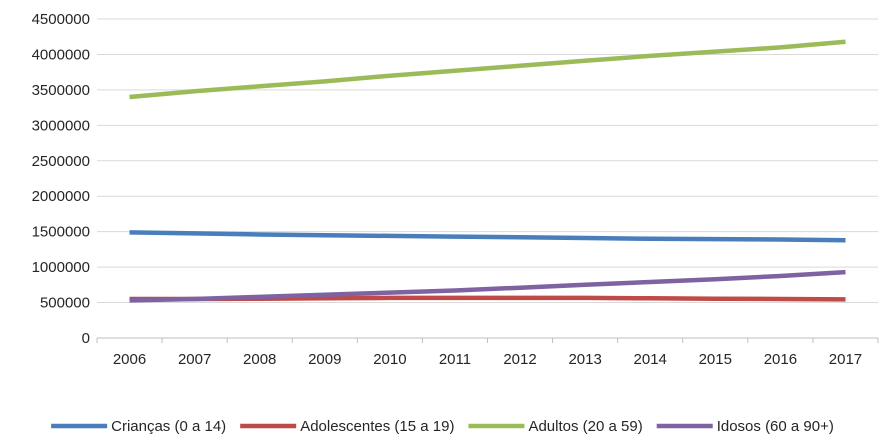  What do you see at coordinates (519, 359) in the screenshot?
I see `x-tick-label: 2012` at bounding box center [519, 359].